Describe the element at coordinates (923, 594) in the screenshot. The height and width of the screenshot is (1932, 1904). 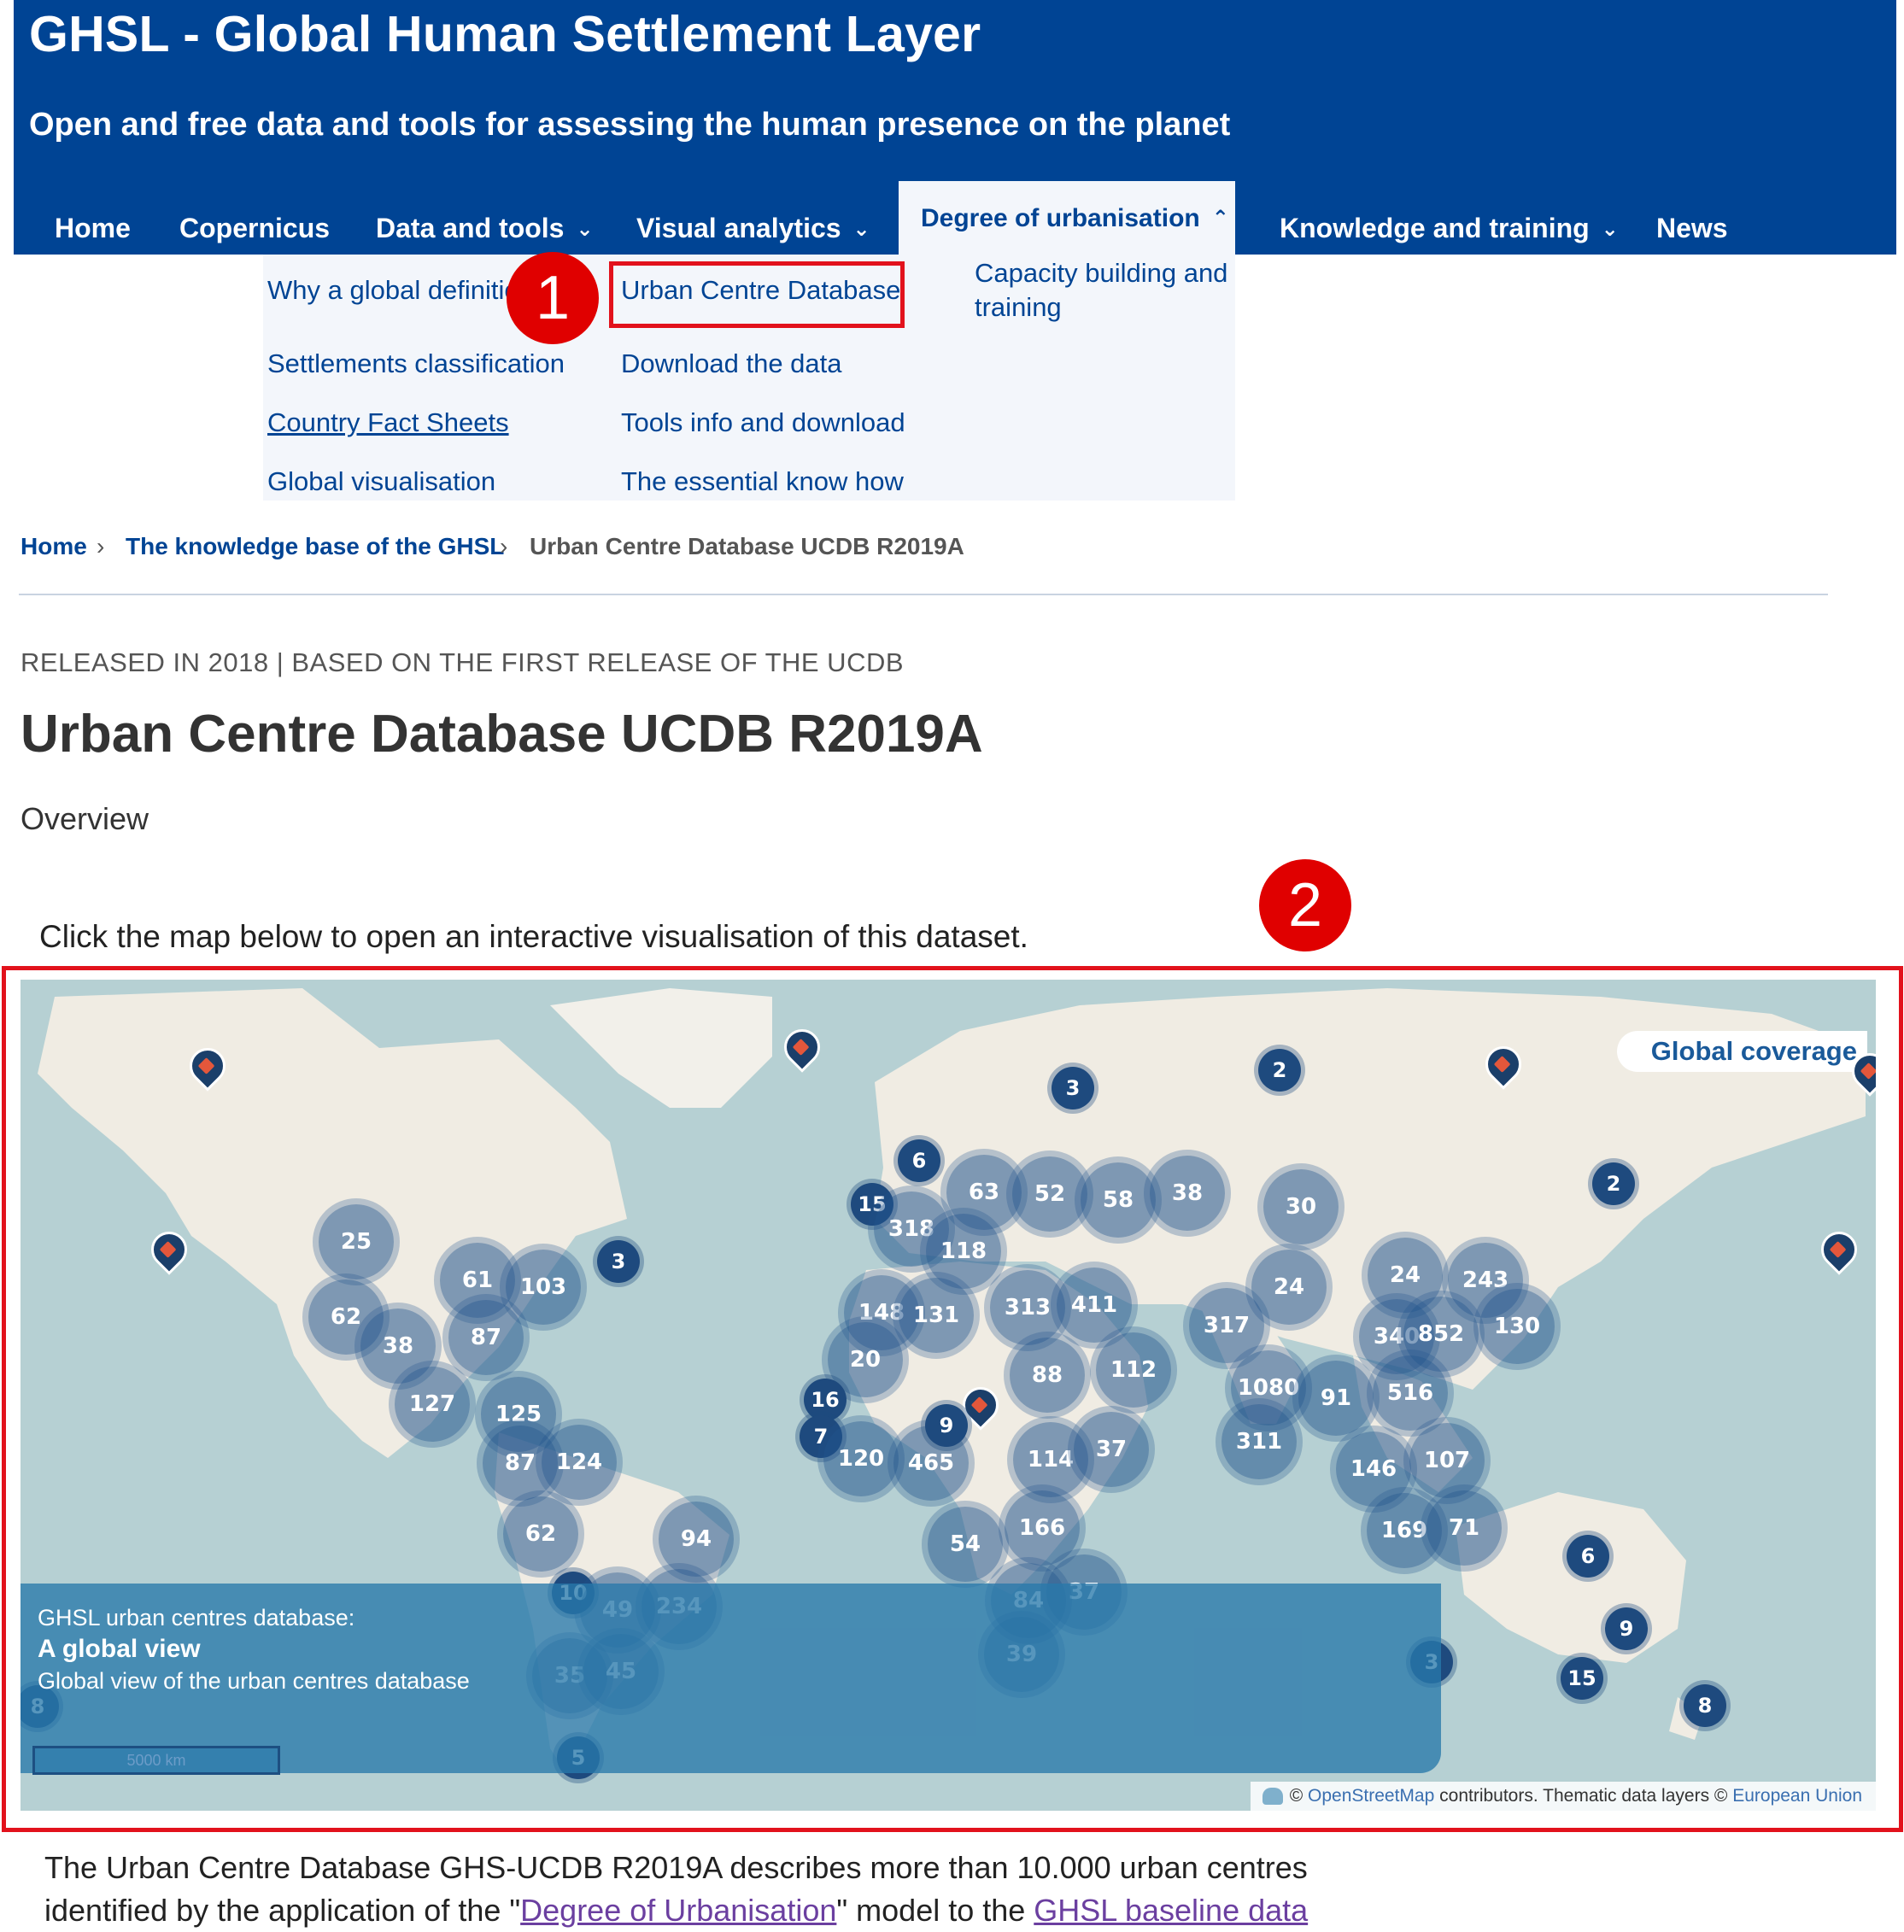
I see `divider` at that location.